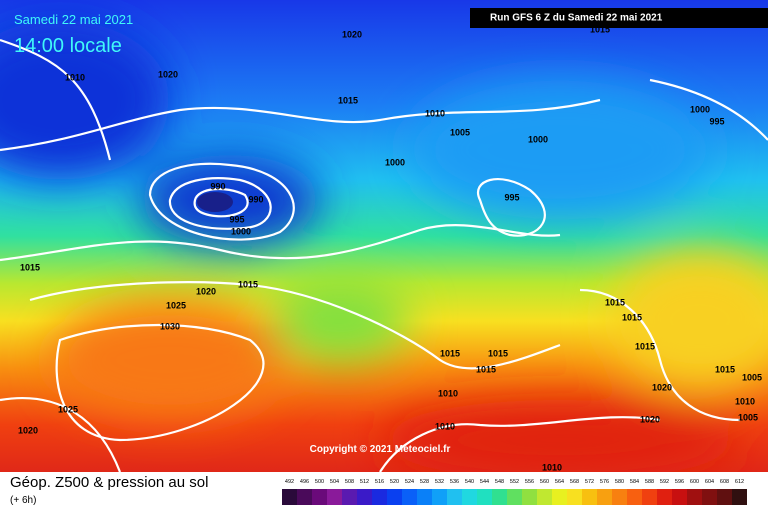 The image size is (768, 512). I want to click on legend-tick-label: 508, so click(349, 482).